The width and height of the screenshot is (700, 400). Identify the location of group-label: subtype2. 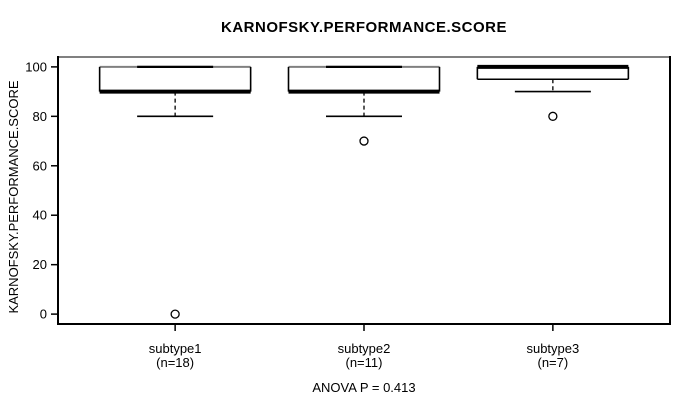
(364, 348).